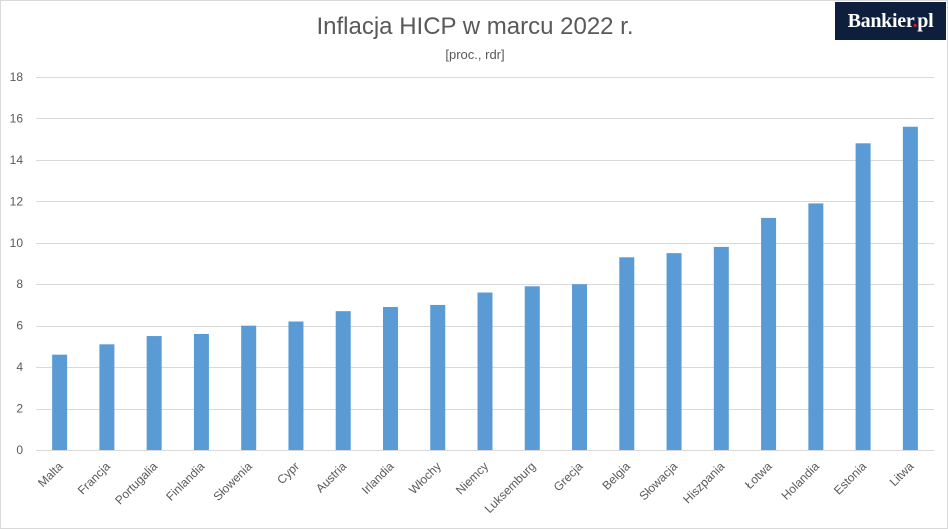  What do you see at coordinates (19, 284) in the screenshot?
I see `y-tick-label: 8` at bounding box center [19, 284].